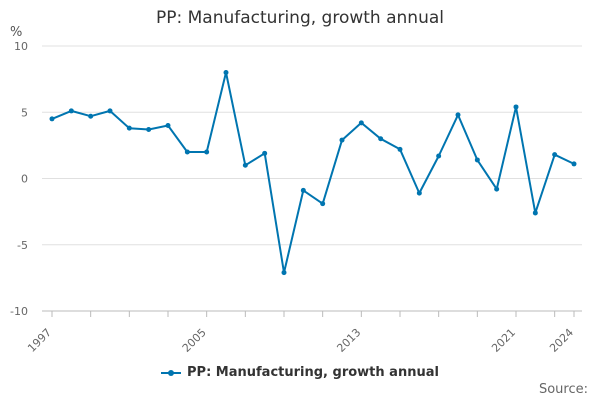 The width and height of the screenshot is (600, 400). What do you see at coordinates (21, 46) in the screenshot?
I see `y-tick-label: 10` at bounding box center [21, 46].